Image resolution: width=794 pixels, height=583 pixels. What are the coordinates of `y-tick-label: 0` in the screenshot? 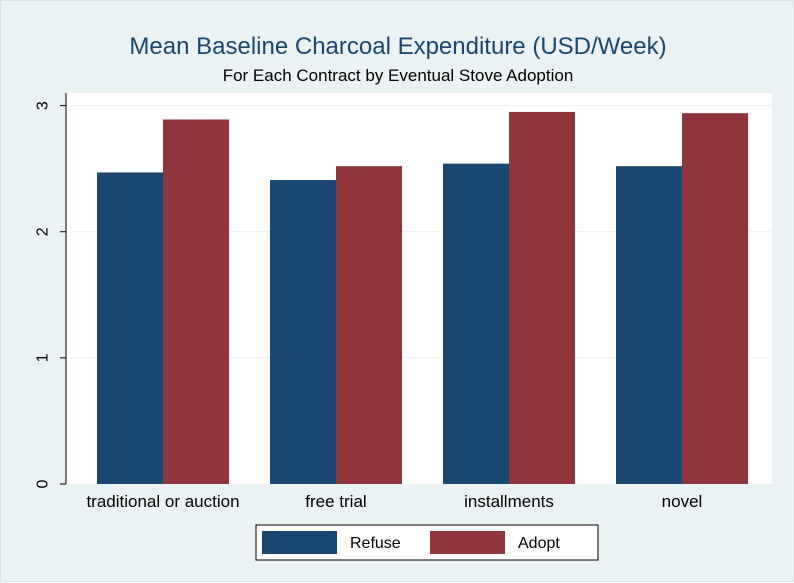 It's located at (43, 483).